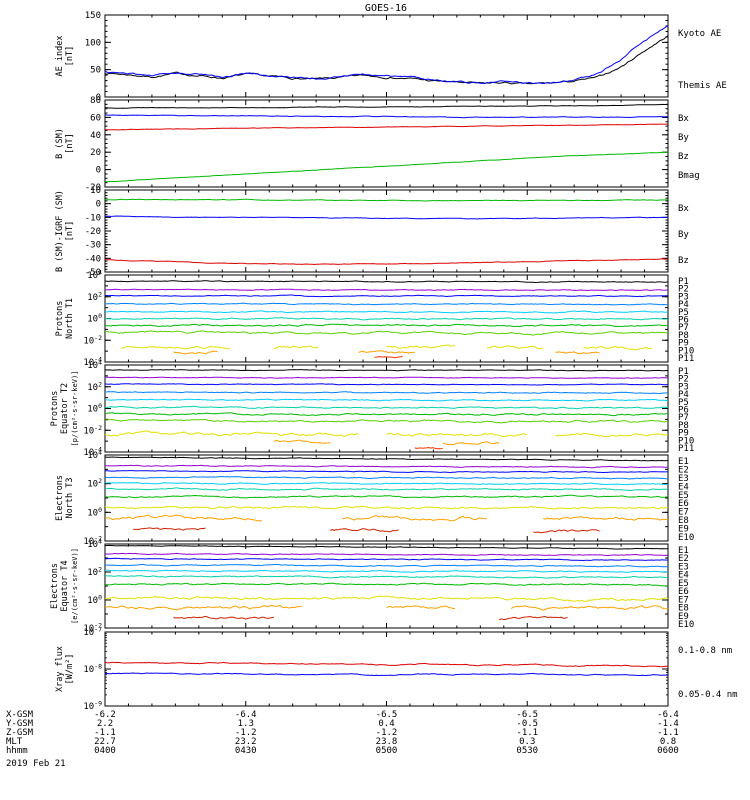 Image resolution: width=750 pixels, height=800 pixels. Describe the element at coordinates (386, 127) in the screenshot. I see `series-Bz` at that location.